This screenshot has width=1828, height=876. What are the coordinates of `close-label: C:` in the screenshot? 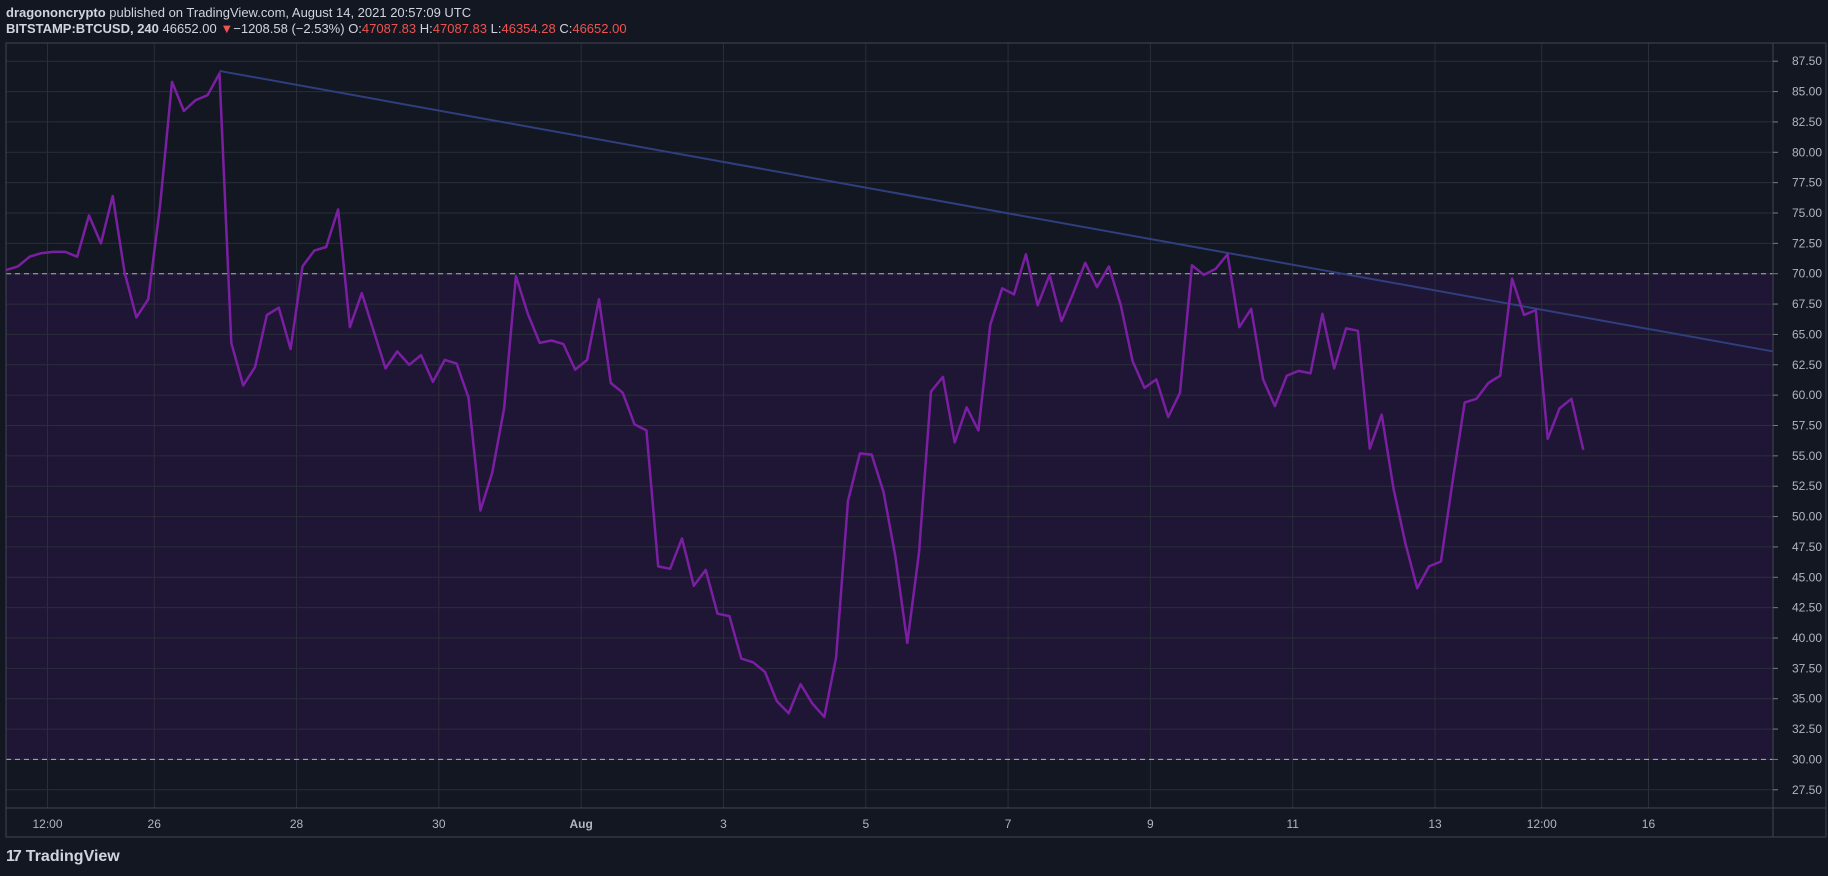 It's located at (566, 28).